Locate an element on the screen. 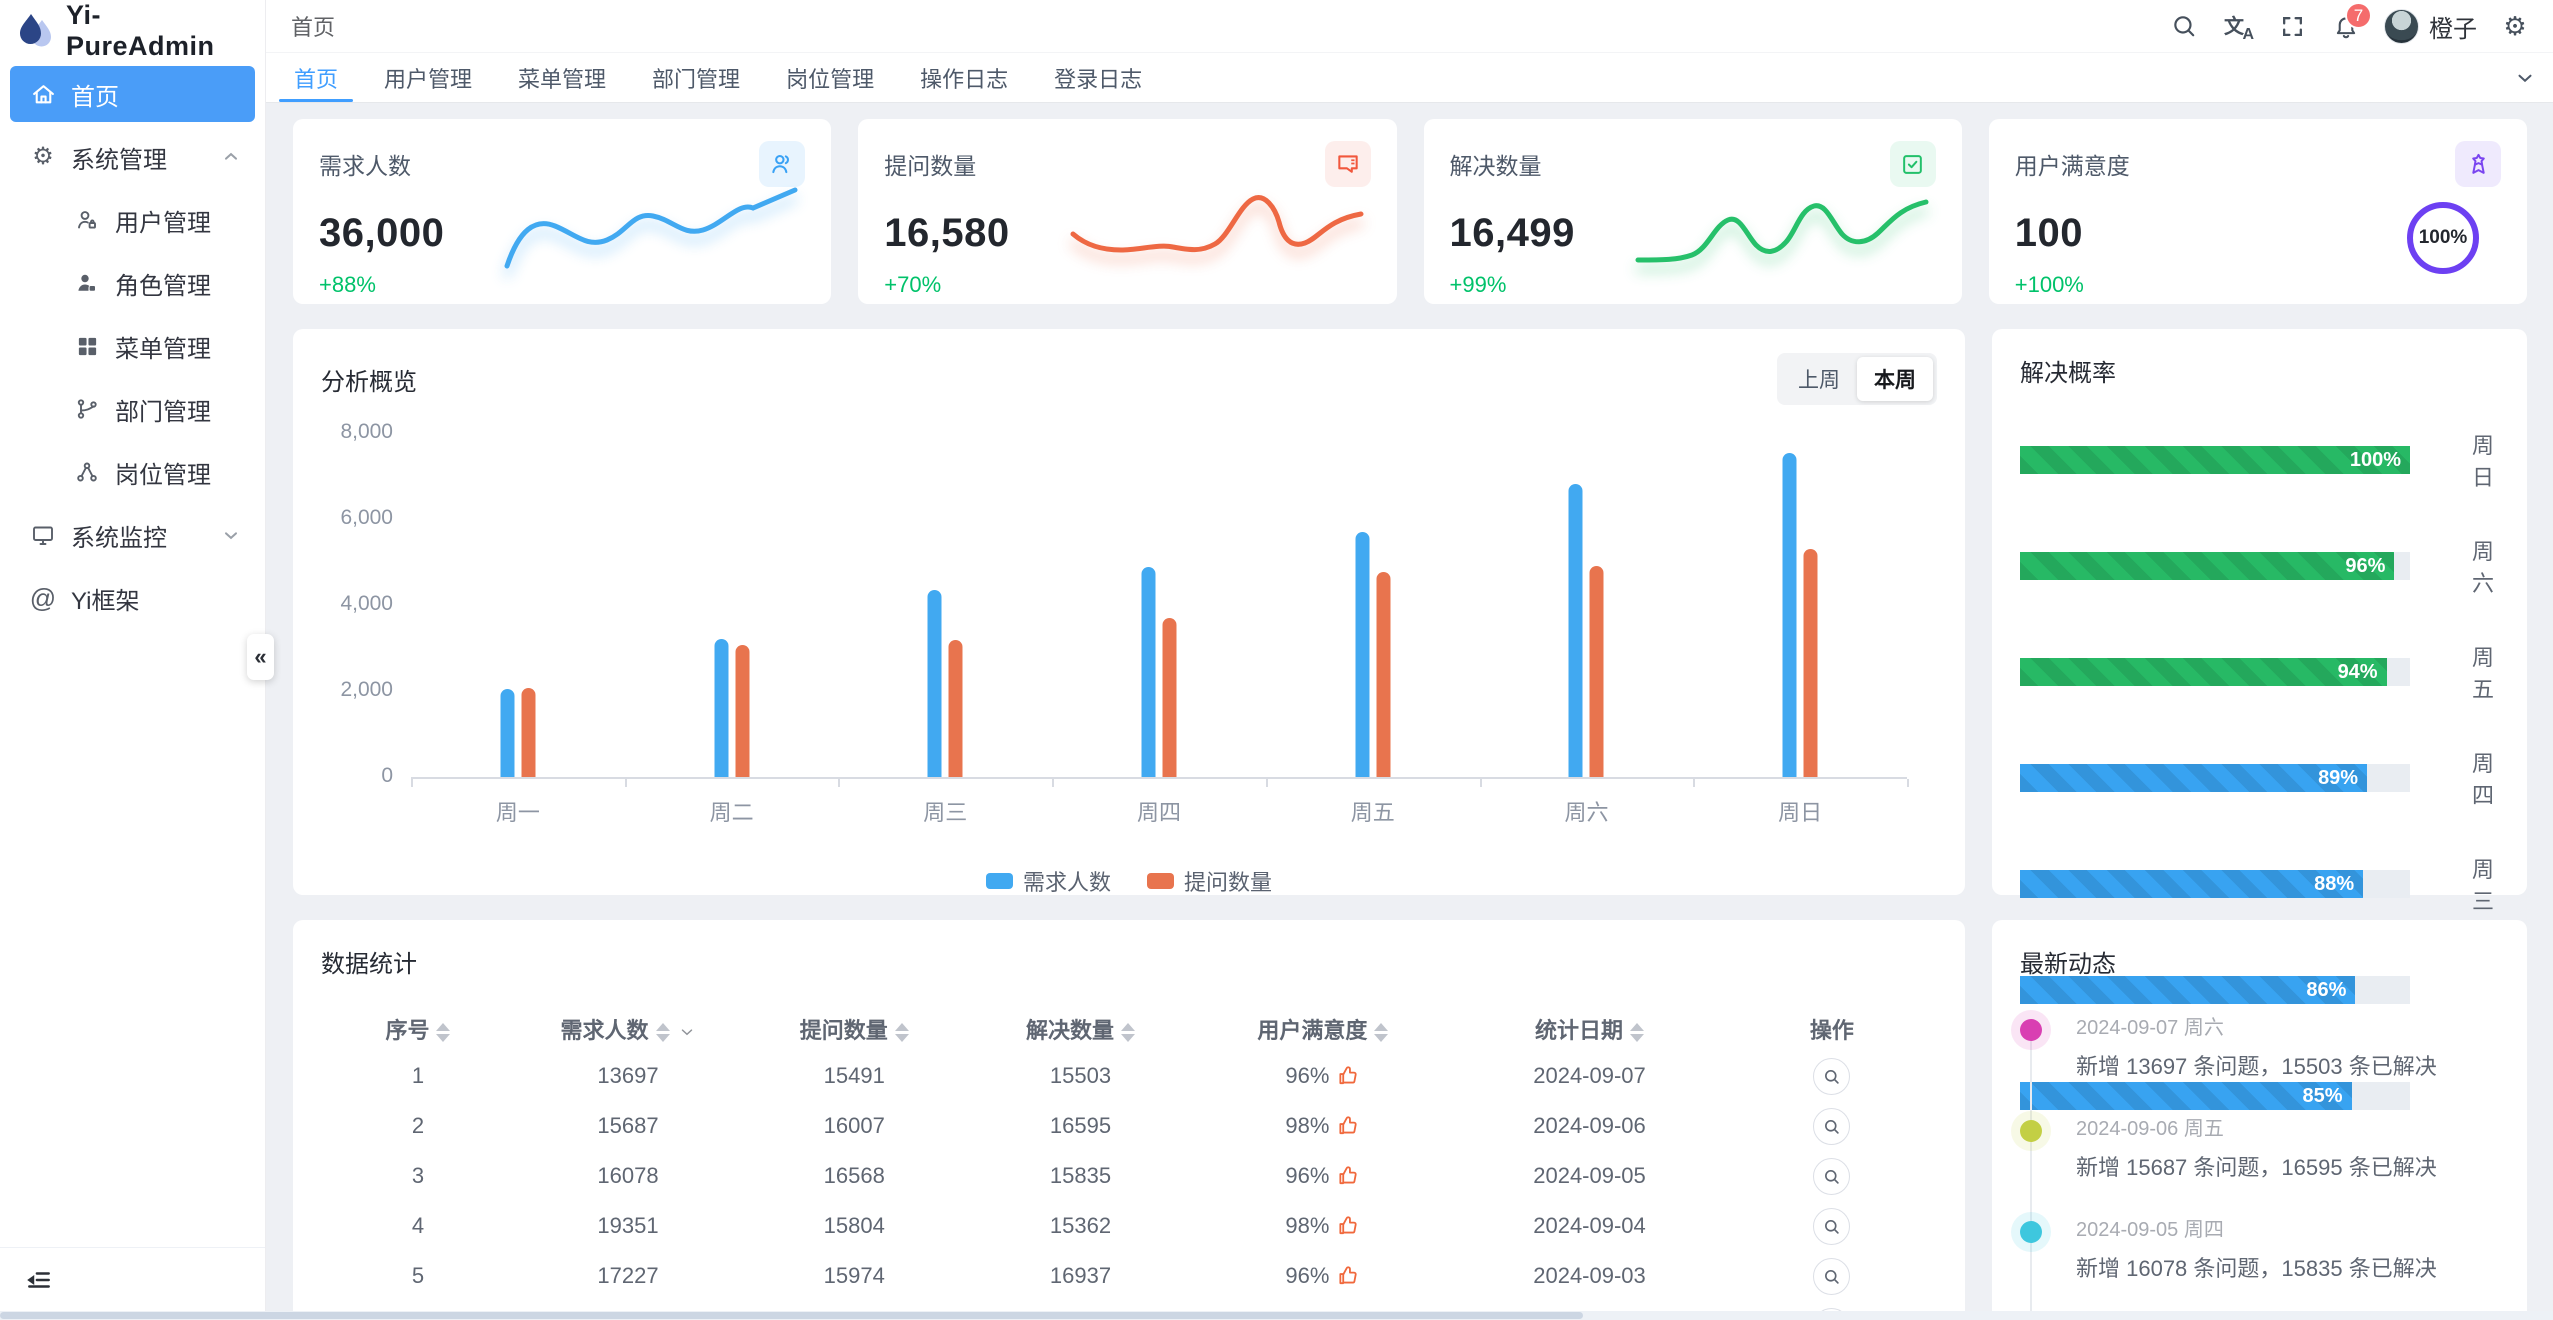  avatar is located at coordinates (2401, 26).